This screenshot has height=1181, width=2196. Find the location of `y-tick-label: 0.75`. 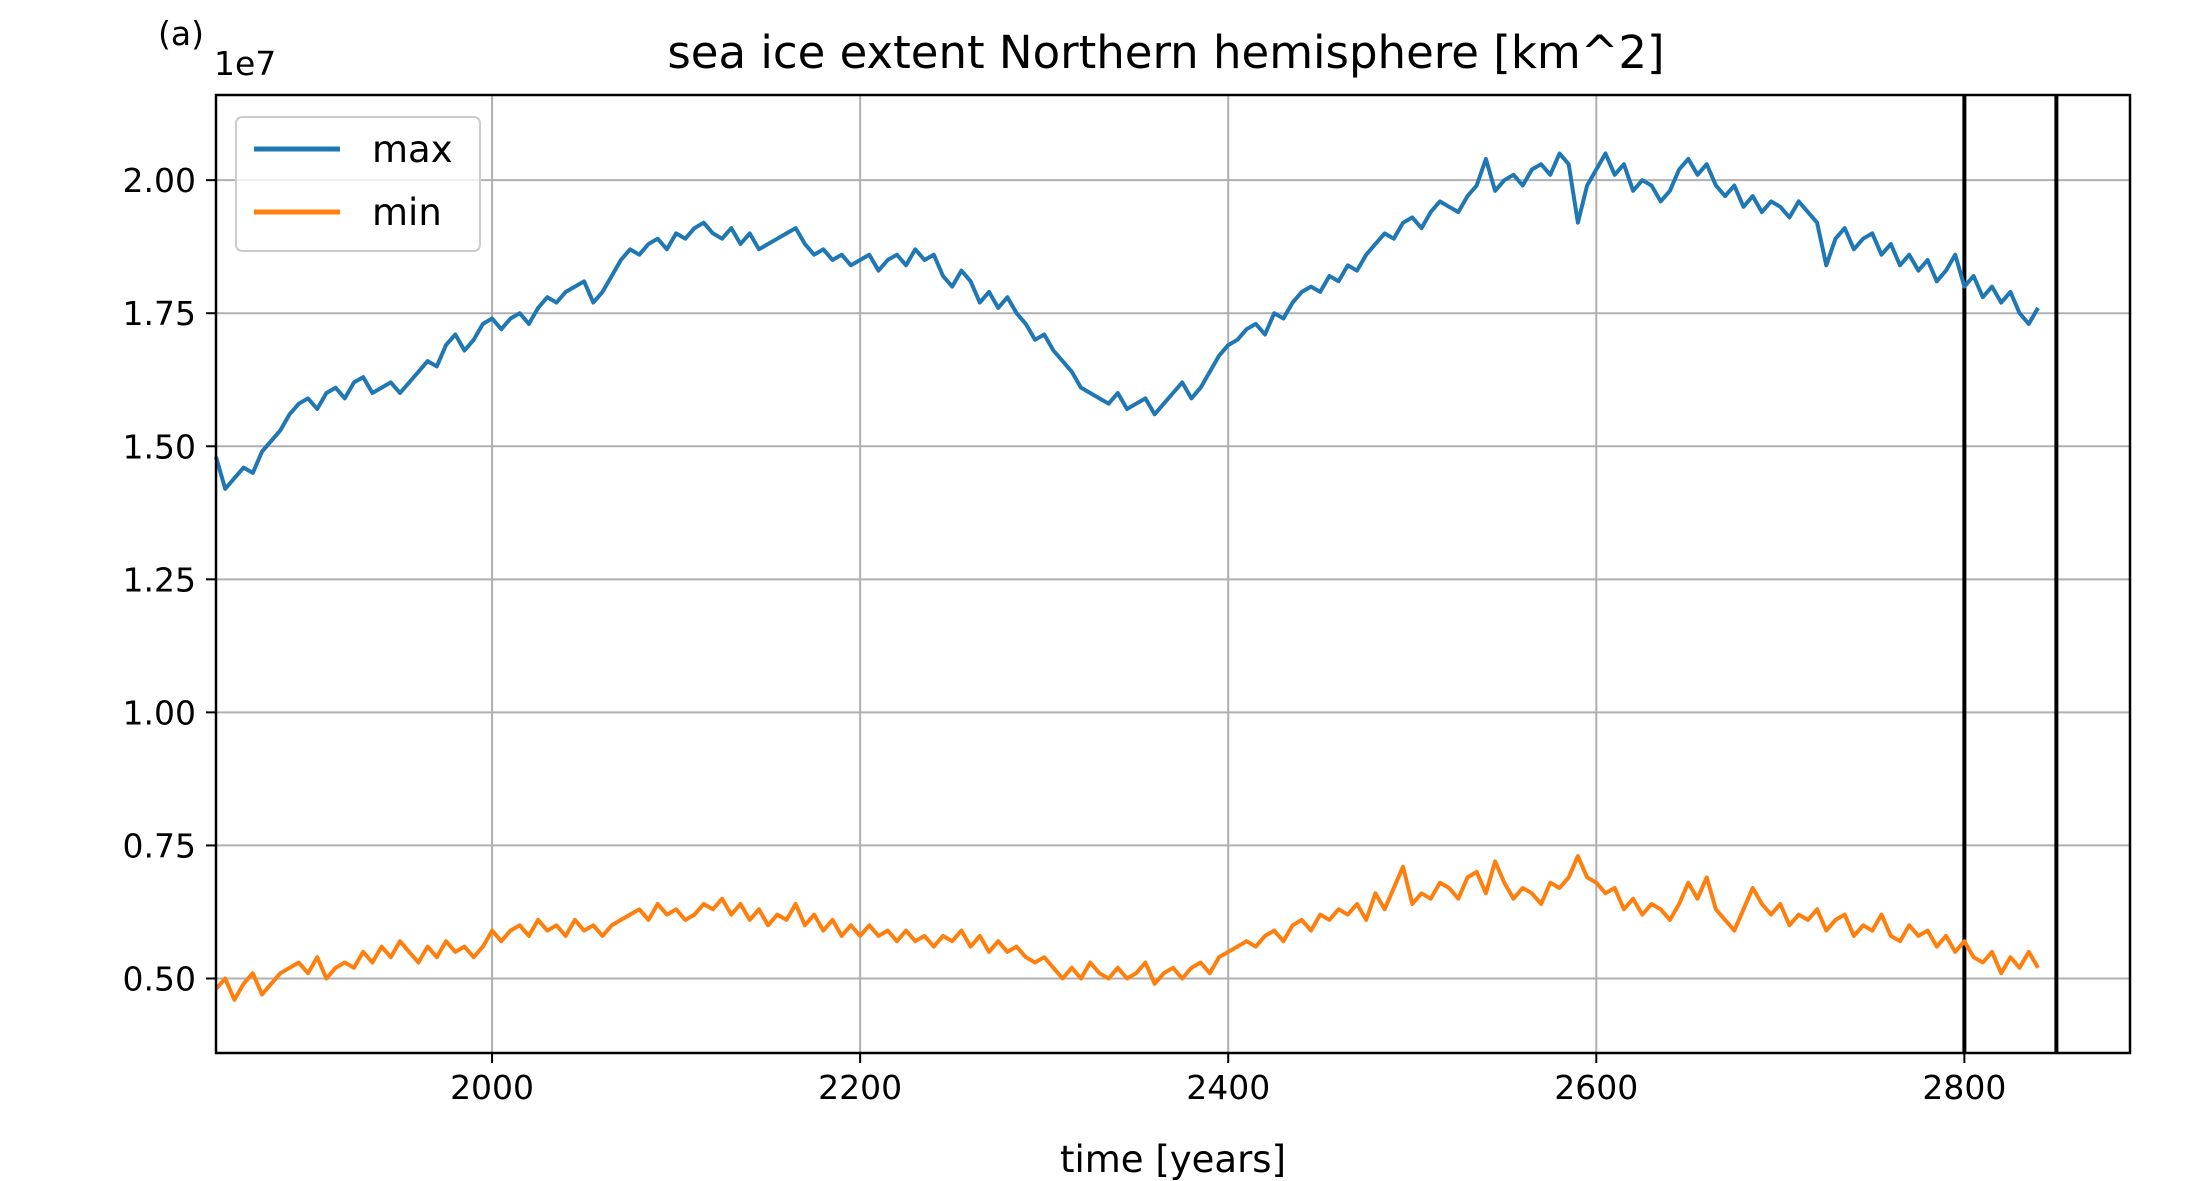

y-tick-label: 0.75 is located at coordinates (159, 845).